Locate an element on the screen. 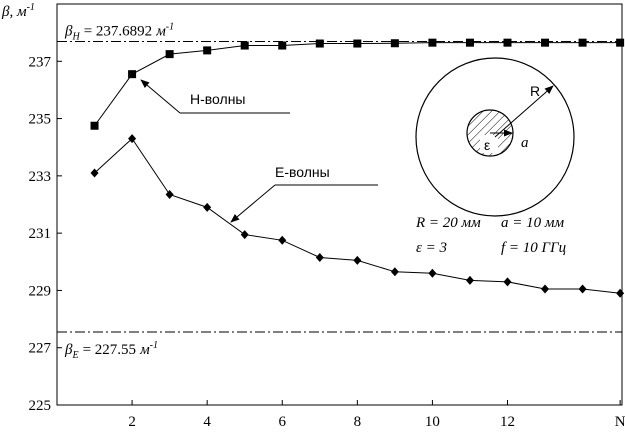 The width and height of the screenshot is (625, 436). inset-radius: R is located at coordinates (535, 91).